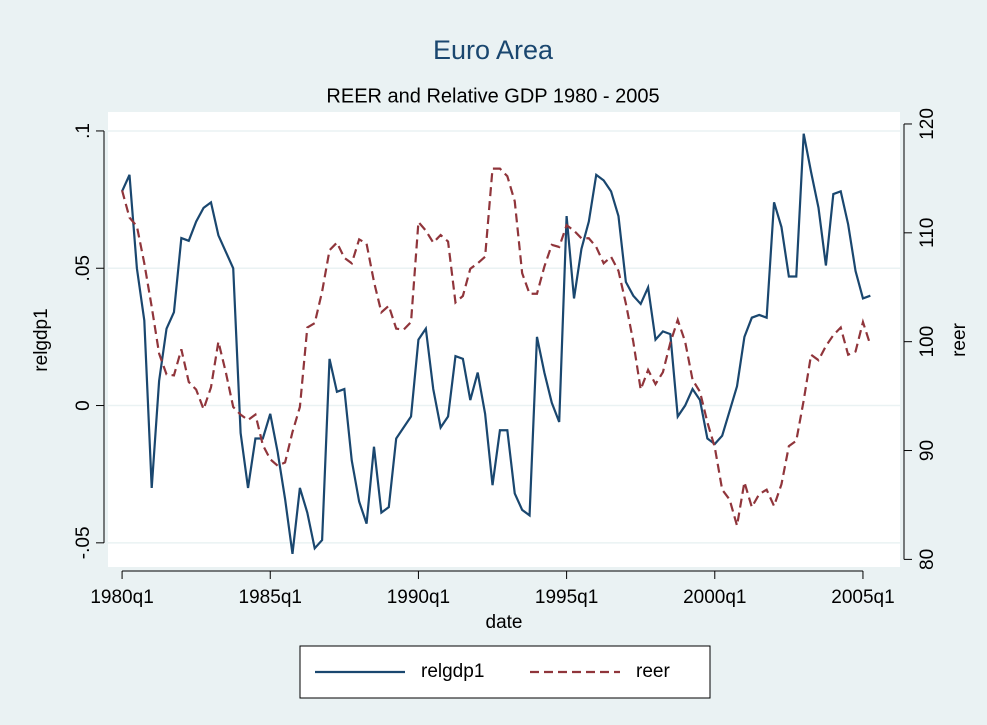 The image size is (987, 725). I want to click on chart-subtitle: REER and Relative GDP 1980 - 2005, so click(492, 96).